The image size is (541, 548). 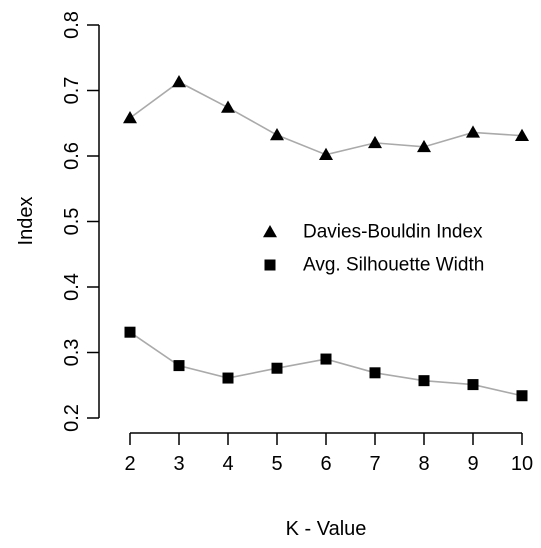 I want to click on y-tick-label: 0.2, so click(x=72, y=418).